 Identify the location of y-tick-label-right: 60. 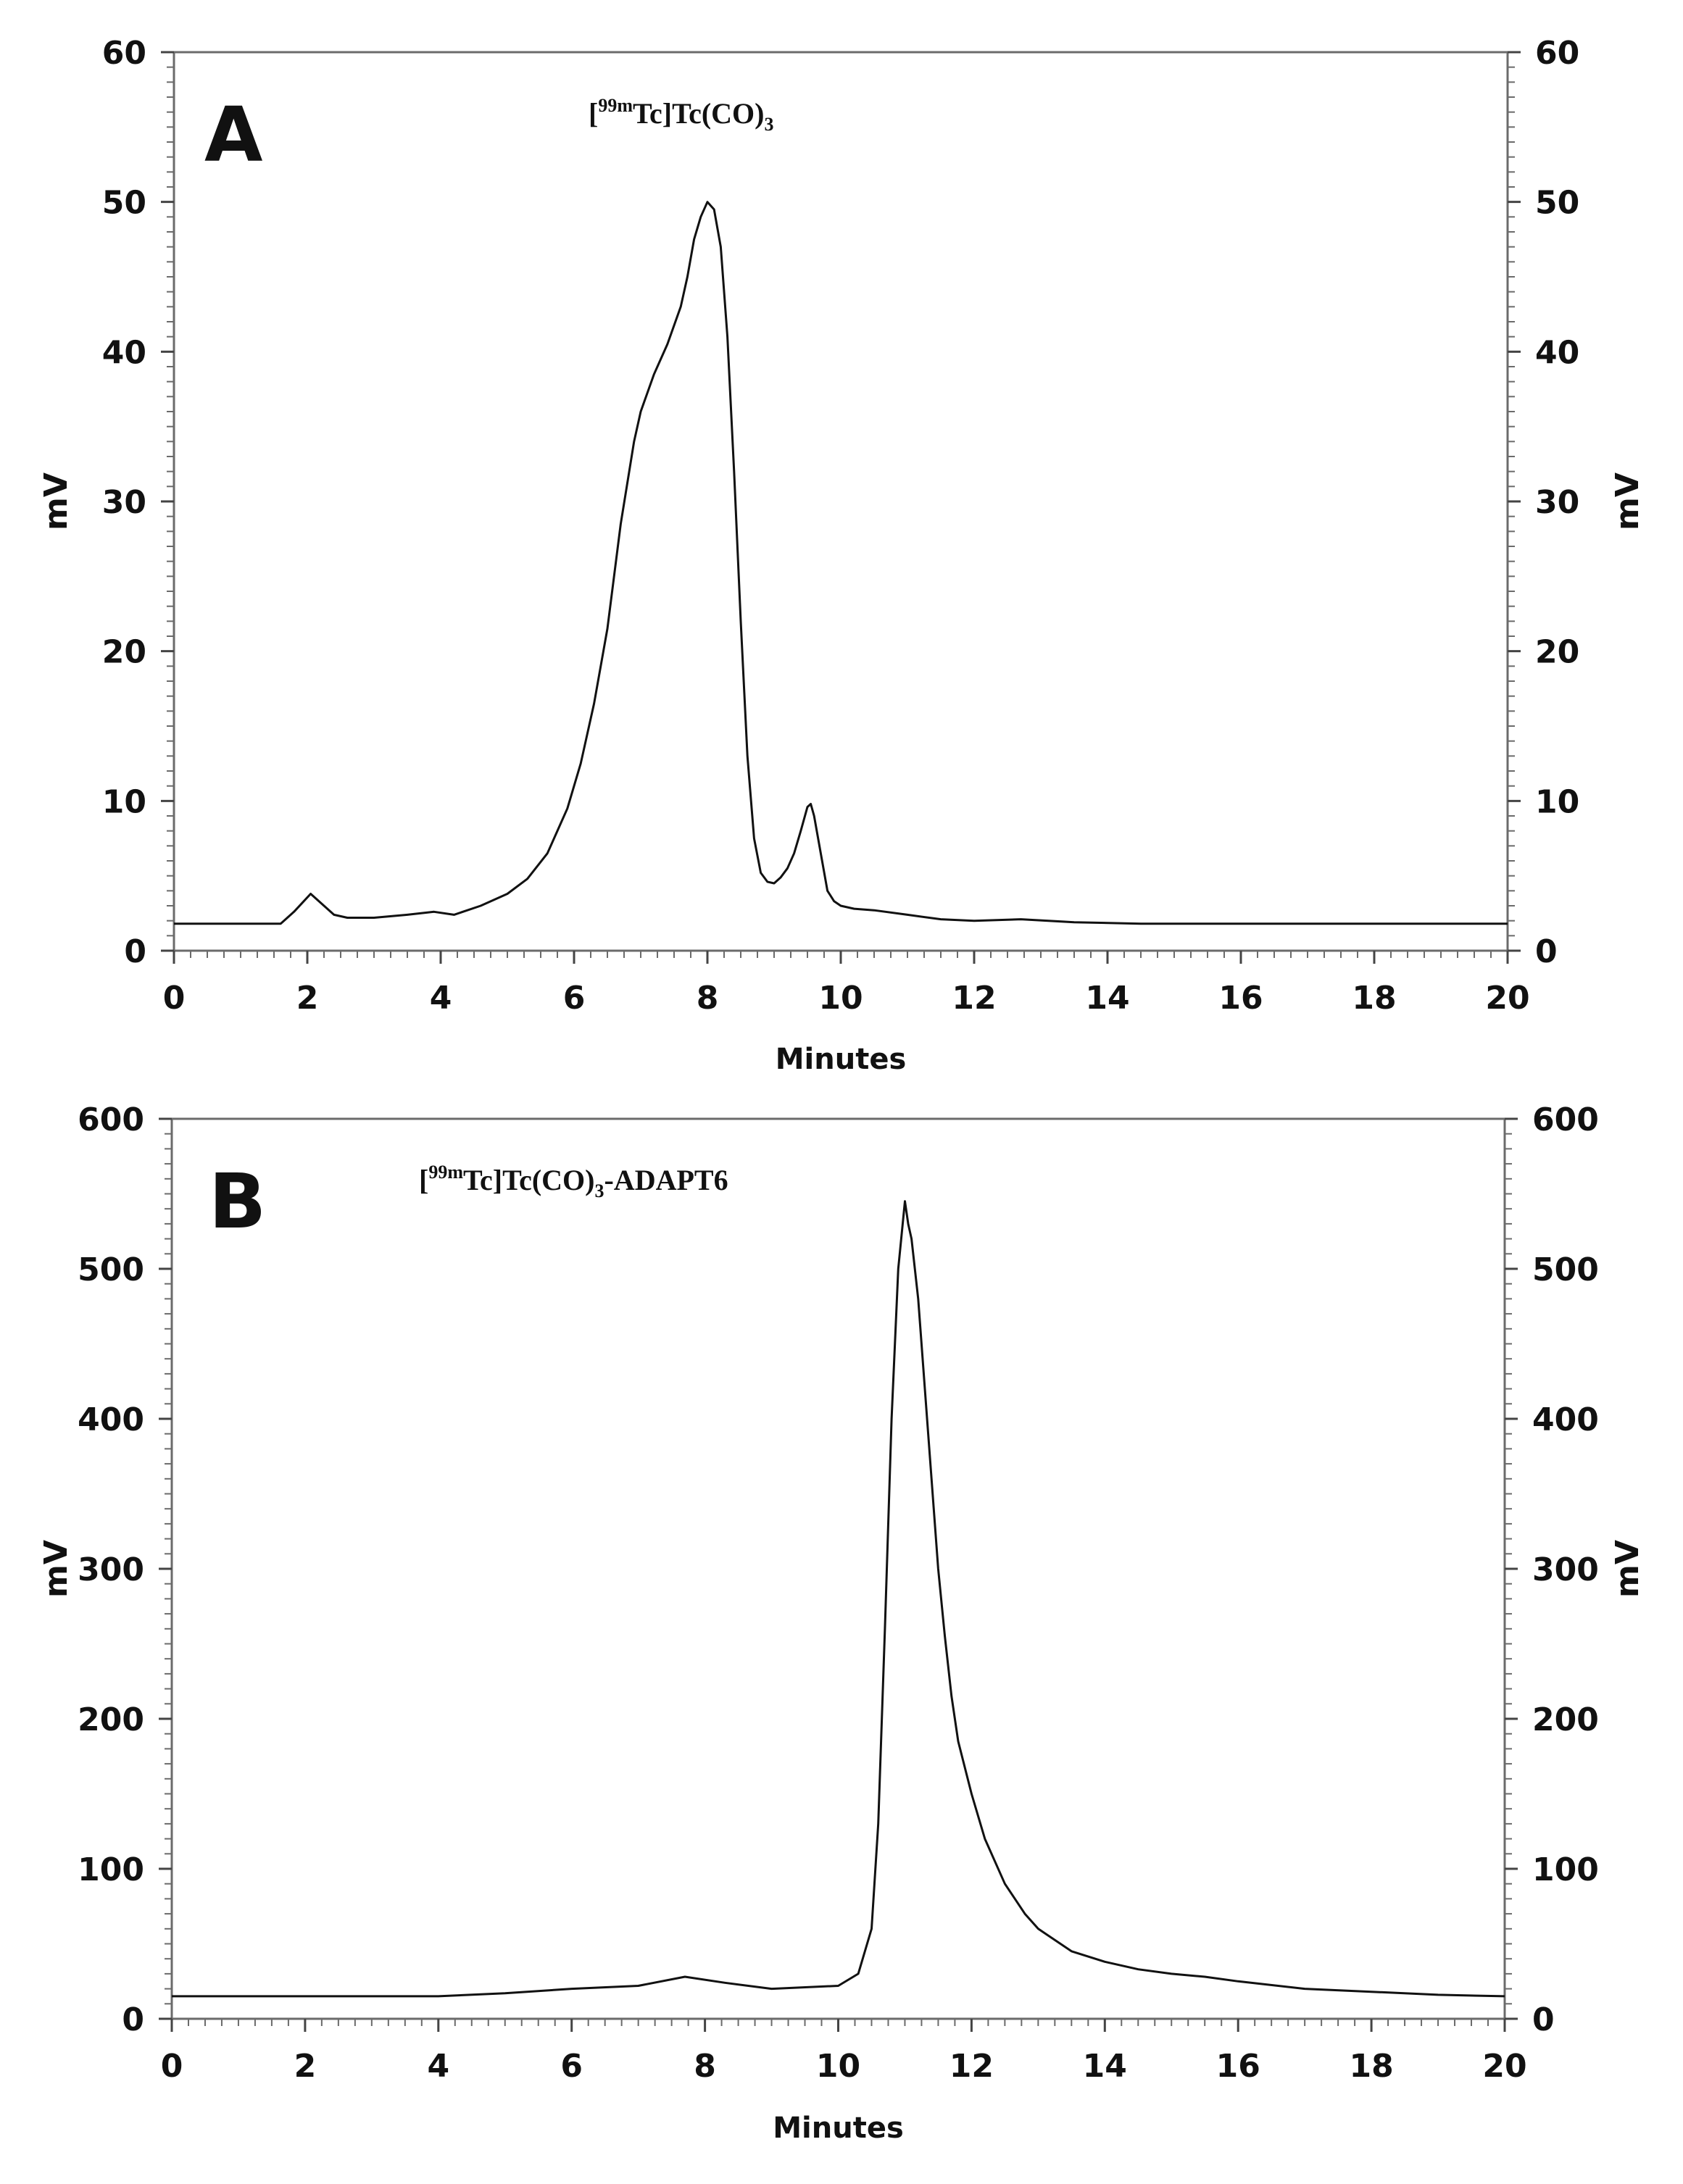
(1557, 54).